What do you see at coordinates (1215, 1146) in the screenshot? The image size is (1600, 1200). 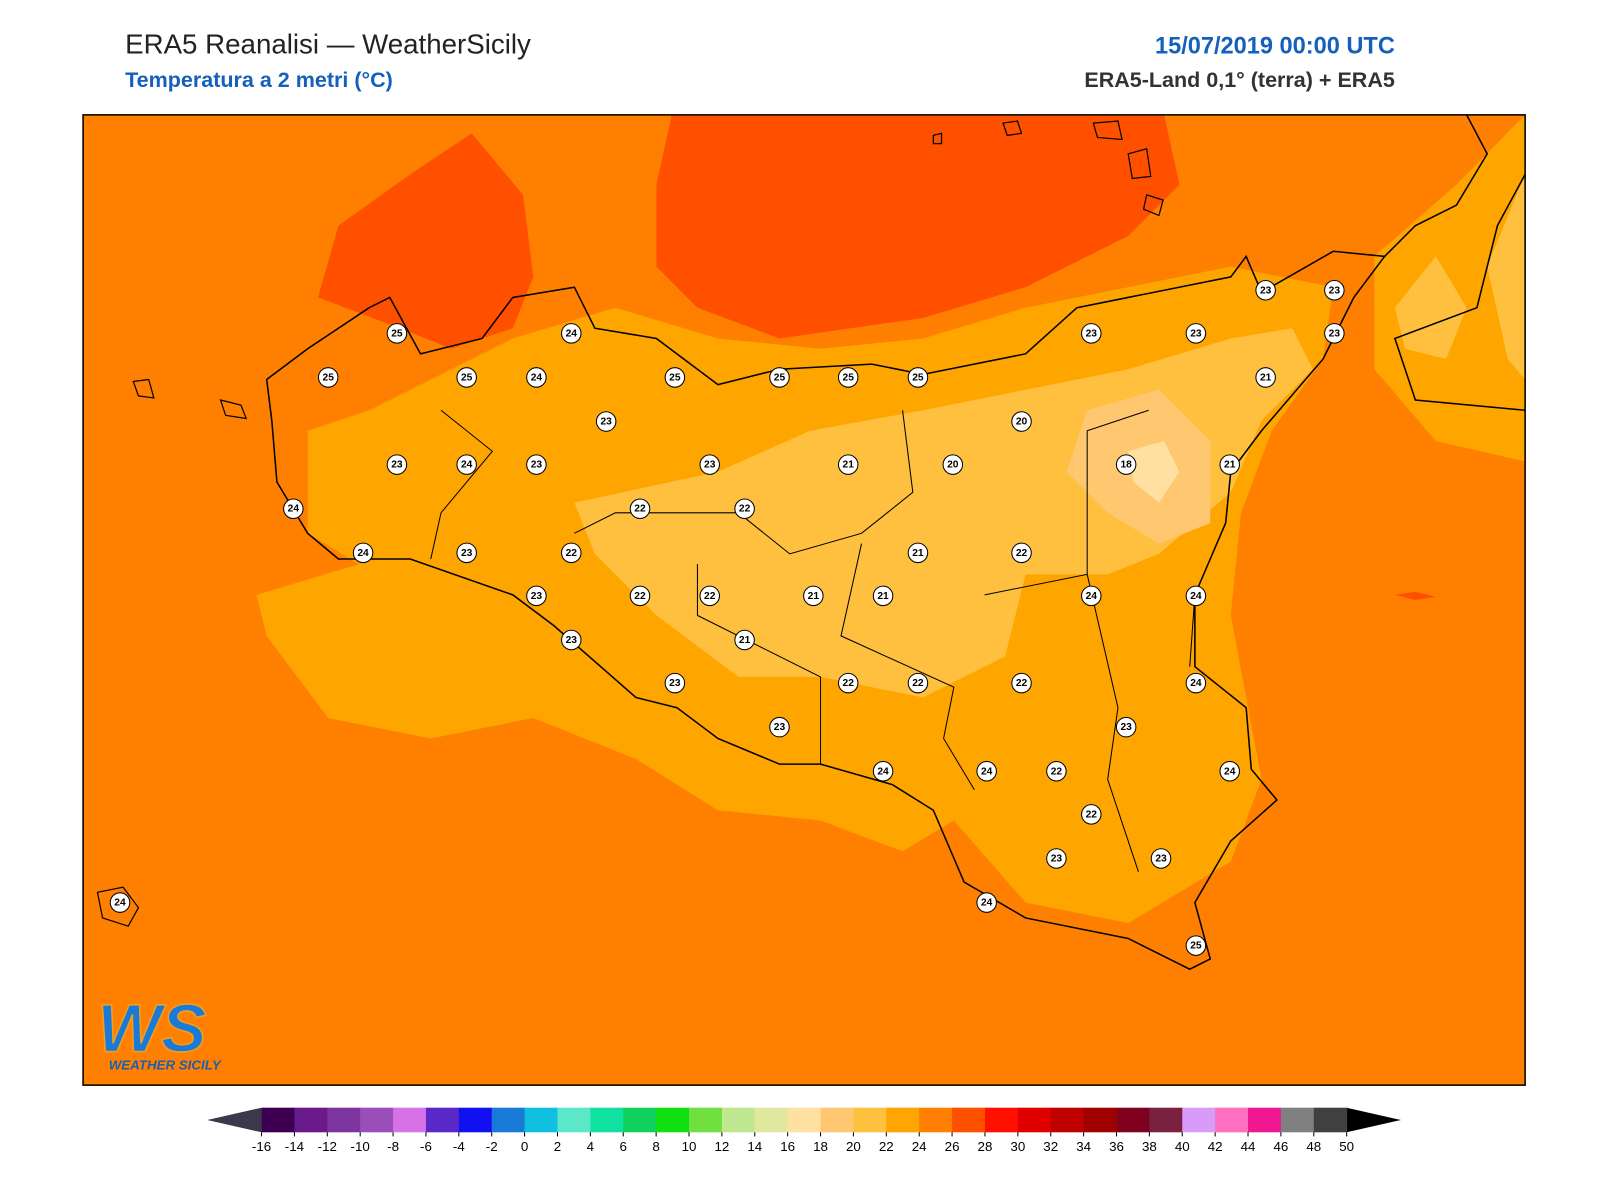 I see `colorbar-label: 42` at bounding box center [1215, 1146].